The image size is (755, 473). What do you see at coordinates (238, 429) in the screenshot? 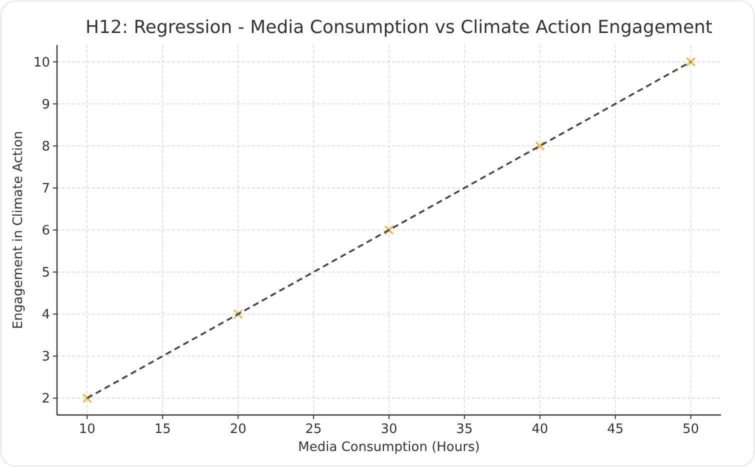
I see `x-tick-label: 20` at bounding box center [238, 429].